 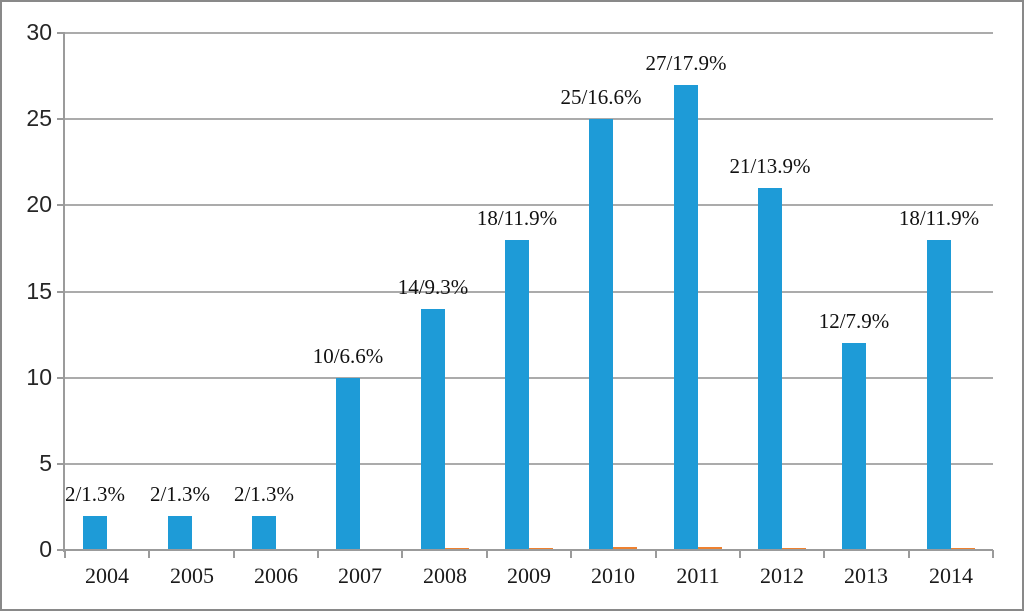 I want to click on y-axis-tick-label: 20, so click(x=39, y=204).